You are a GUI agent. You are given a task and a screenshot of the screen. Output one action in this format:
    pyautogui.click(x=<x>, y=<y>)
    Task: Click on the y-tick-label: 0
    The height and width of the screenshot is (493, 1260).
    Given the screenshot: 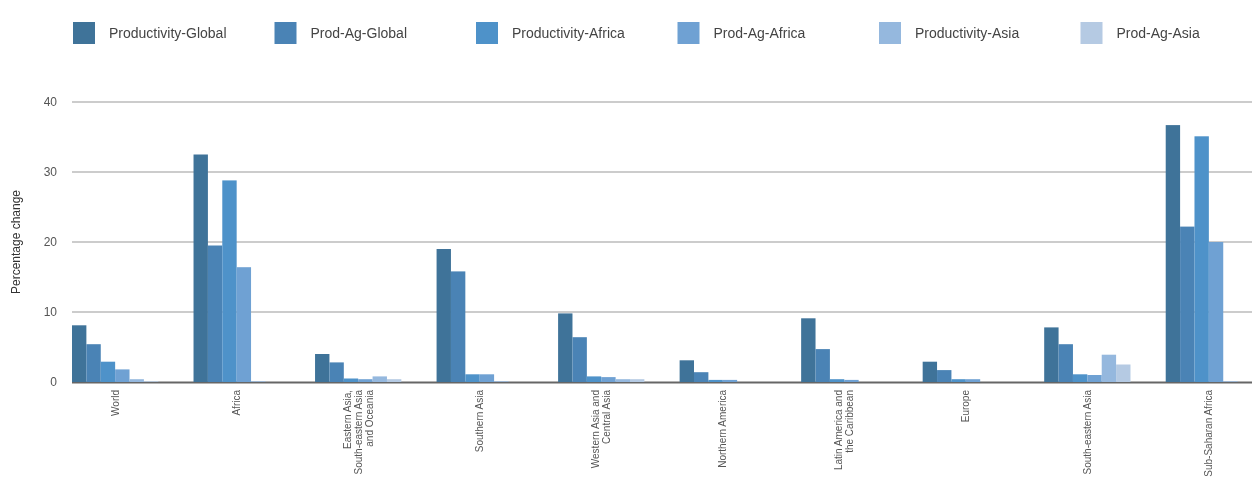 What is the action you would take?
    pyautogui.click(x=54, y=382)
    